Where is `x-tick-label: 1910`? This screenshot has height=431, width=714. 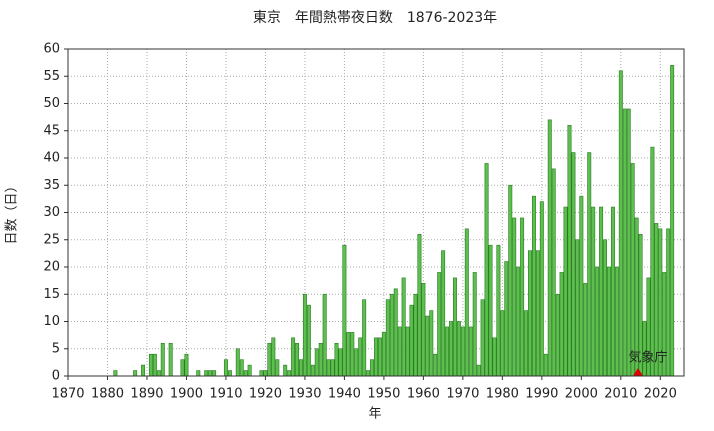 x-tick-label: 1910 is located at coordinates (225, 394).